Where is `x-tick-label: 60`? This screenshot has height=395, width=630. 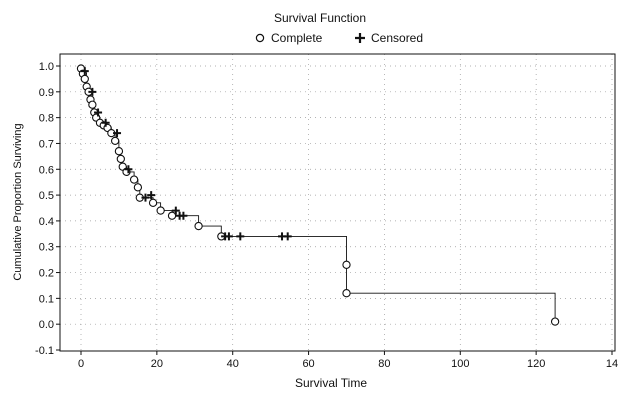
x-tick-label: 60 is located at coordinates (308, 364).